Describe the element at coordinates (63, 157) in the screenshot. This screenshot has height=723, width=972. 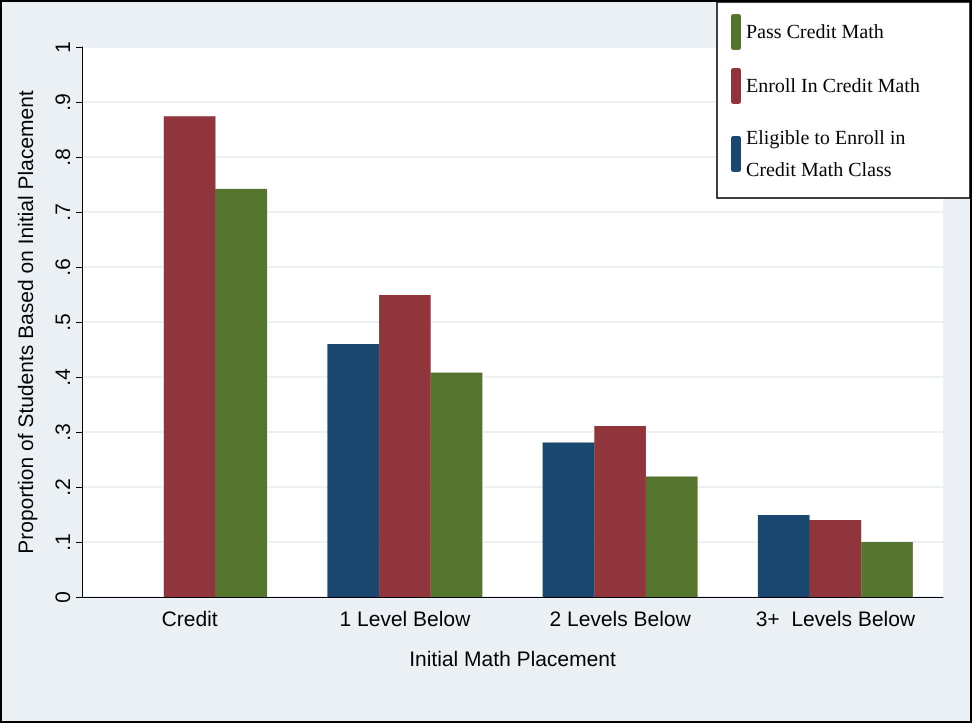
I see `y-tick-label: .8` at that location.